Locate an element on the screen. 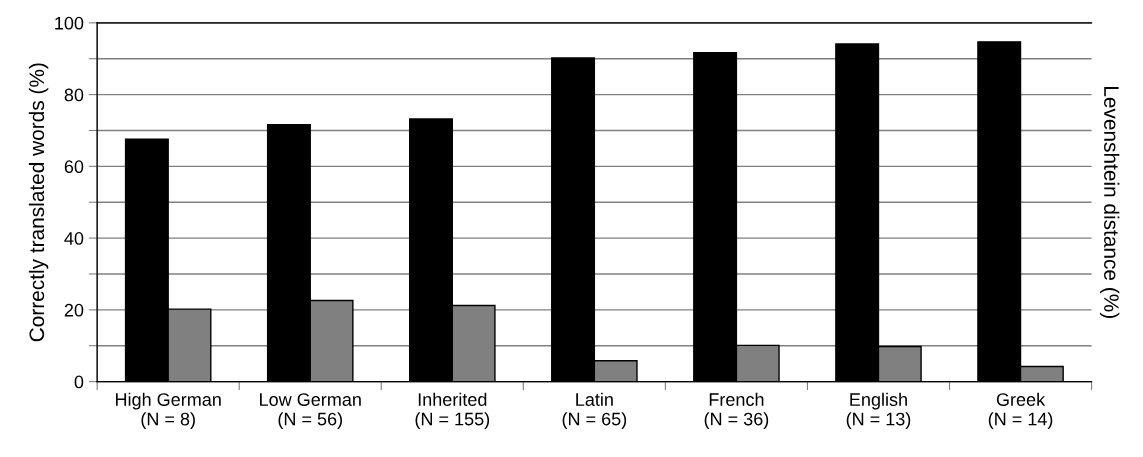 The image size is (1143, 457). x-tick-label: French (N = 36) is located at coordinates (736, 410).